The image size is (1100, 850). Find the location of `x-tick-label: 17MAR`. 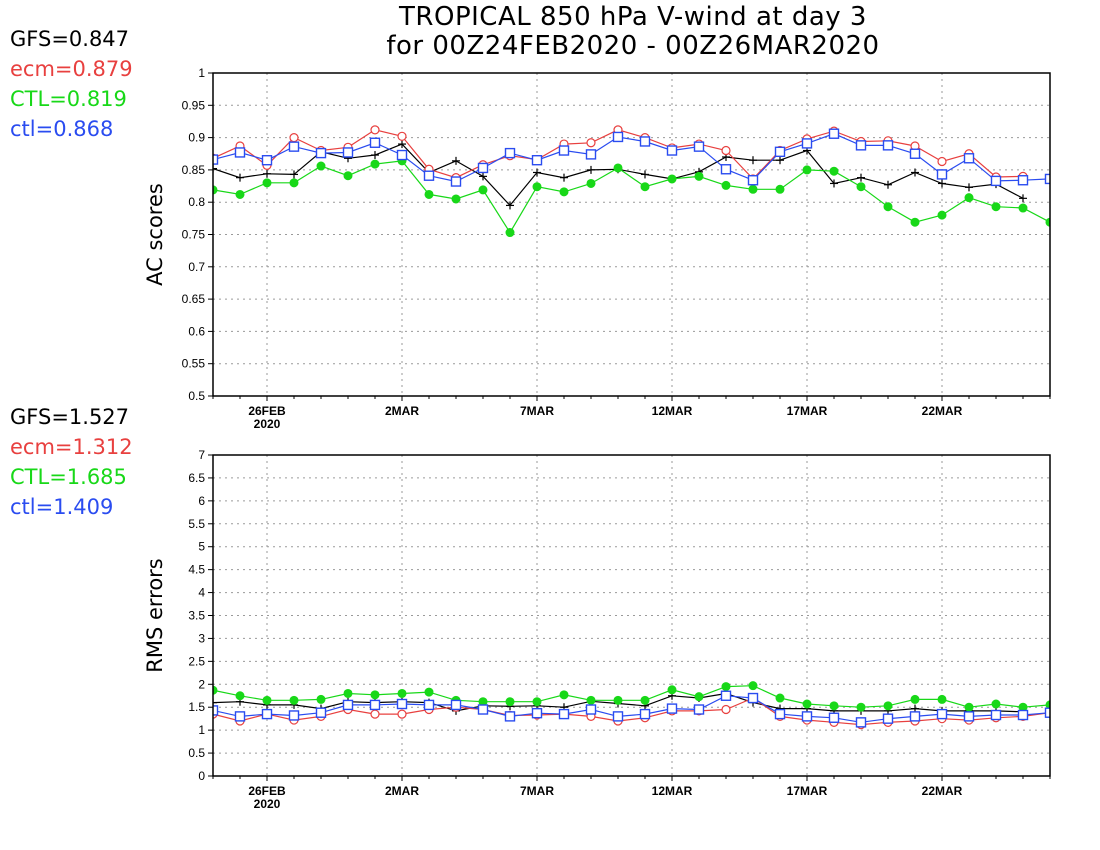

x-tick-label: 17MAR is located at coordinates (807, 411).